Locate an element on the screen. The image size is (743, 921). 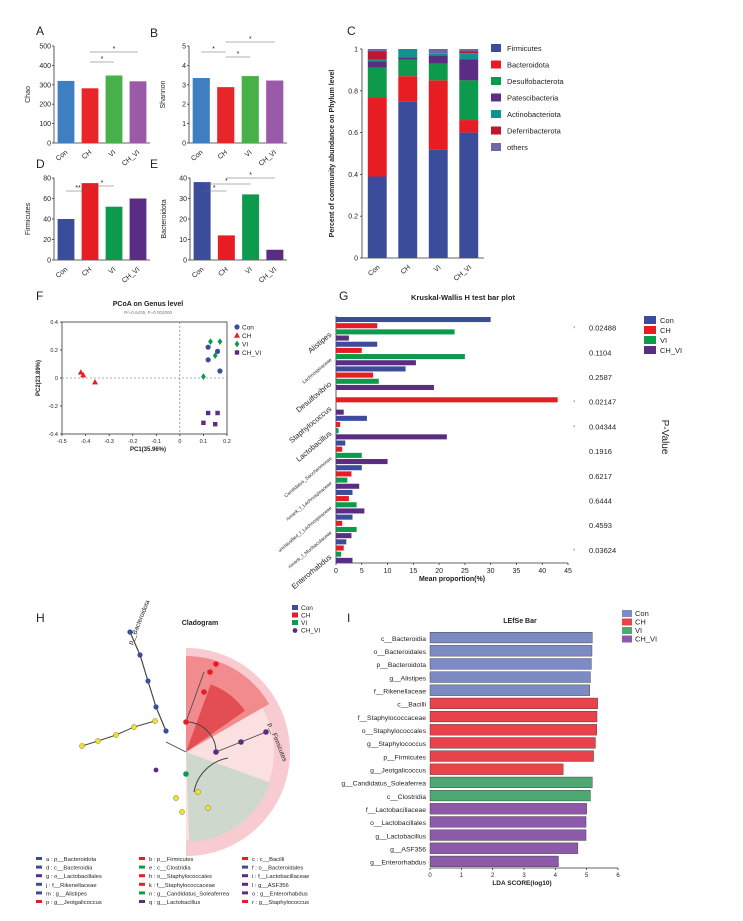
panel-letter-I: I is located at coordinates (348, 618).